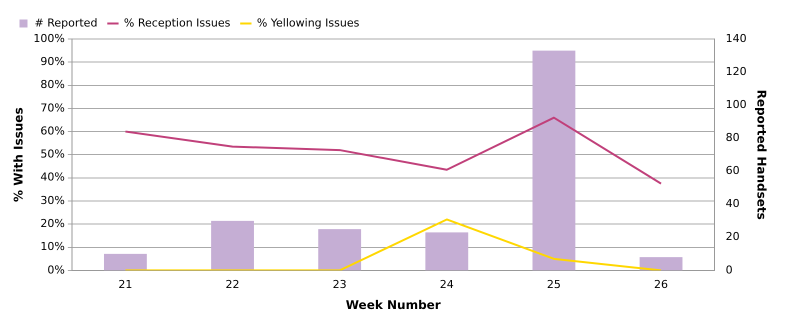 The height and width of the screenshot is (325, 786). Describe the element at coordinates (52, 61) in the screenshot. I see `y-tick-label: 90%` at that location.